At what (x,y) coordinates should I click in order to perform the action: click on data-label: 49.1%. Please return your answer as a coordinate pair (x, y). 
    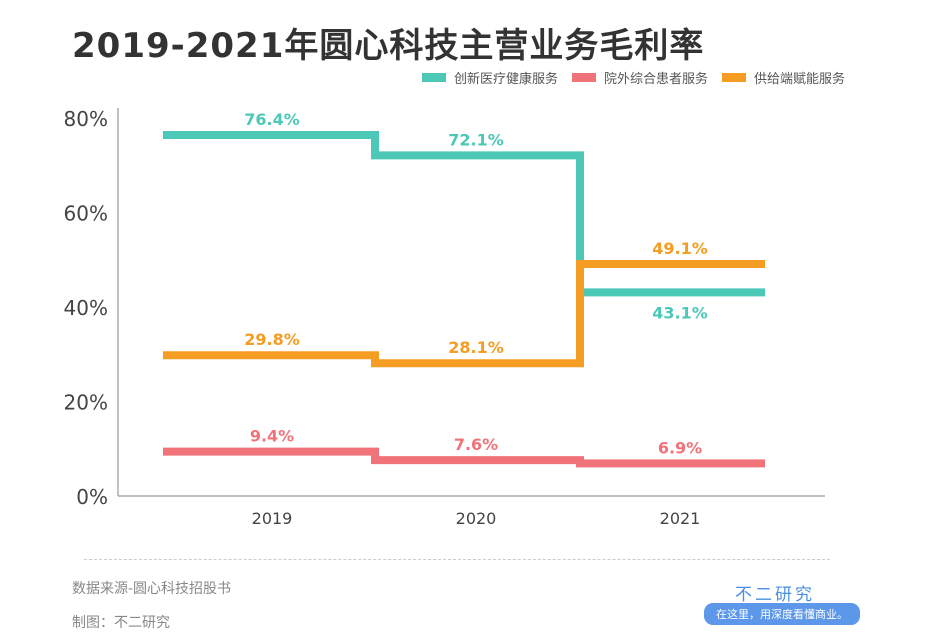
    Looking at the image, I should click on (680, 248).